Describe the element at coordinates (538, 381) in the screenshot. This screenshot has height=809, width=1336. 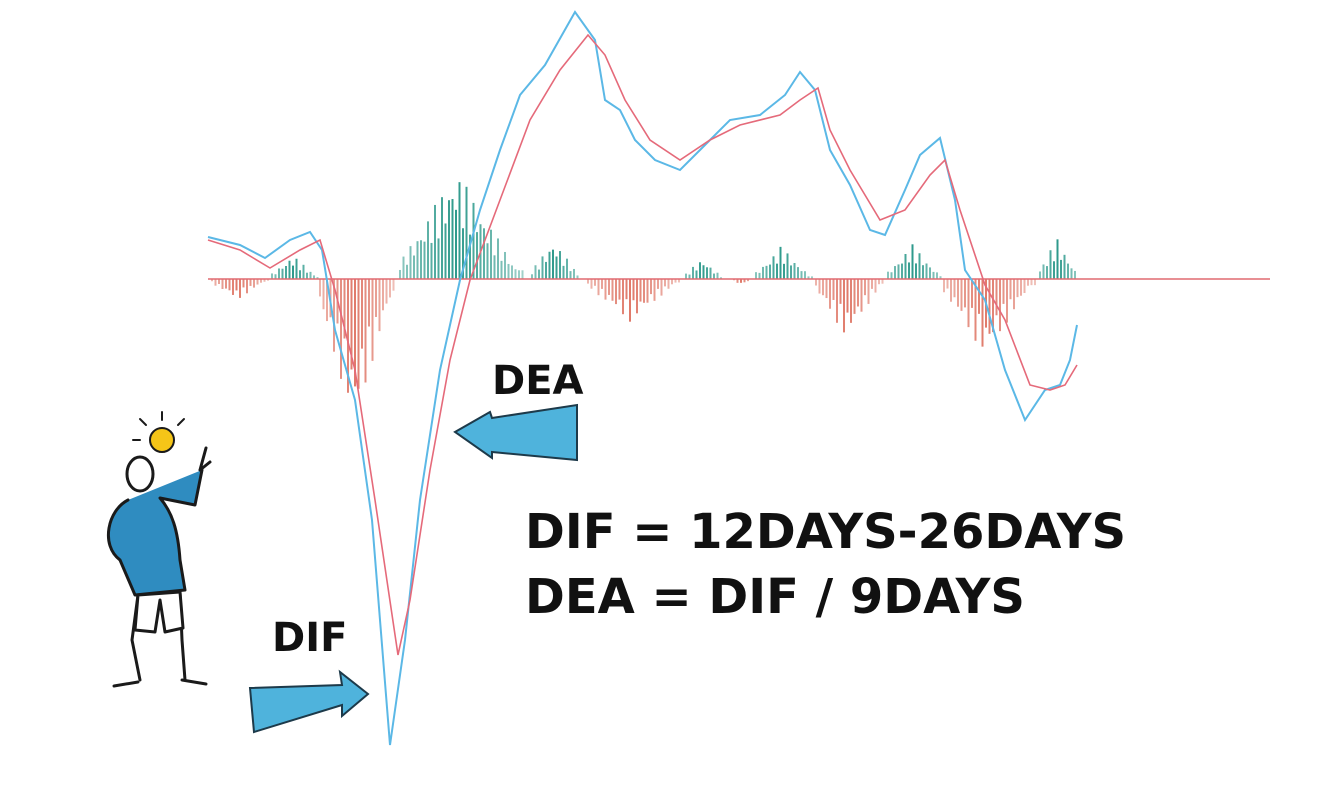
I see `dea-label: DEA` at that location.